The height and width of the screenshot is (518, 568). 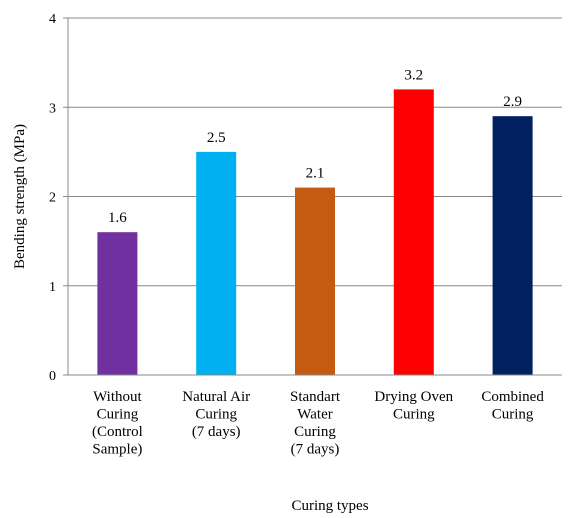 I want to click on y-tick-label: 2, so click(x=52, y=198).